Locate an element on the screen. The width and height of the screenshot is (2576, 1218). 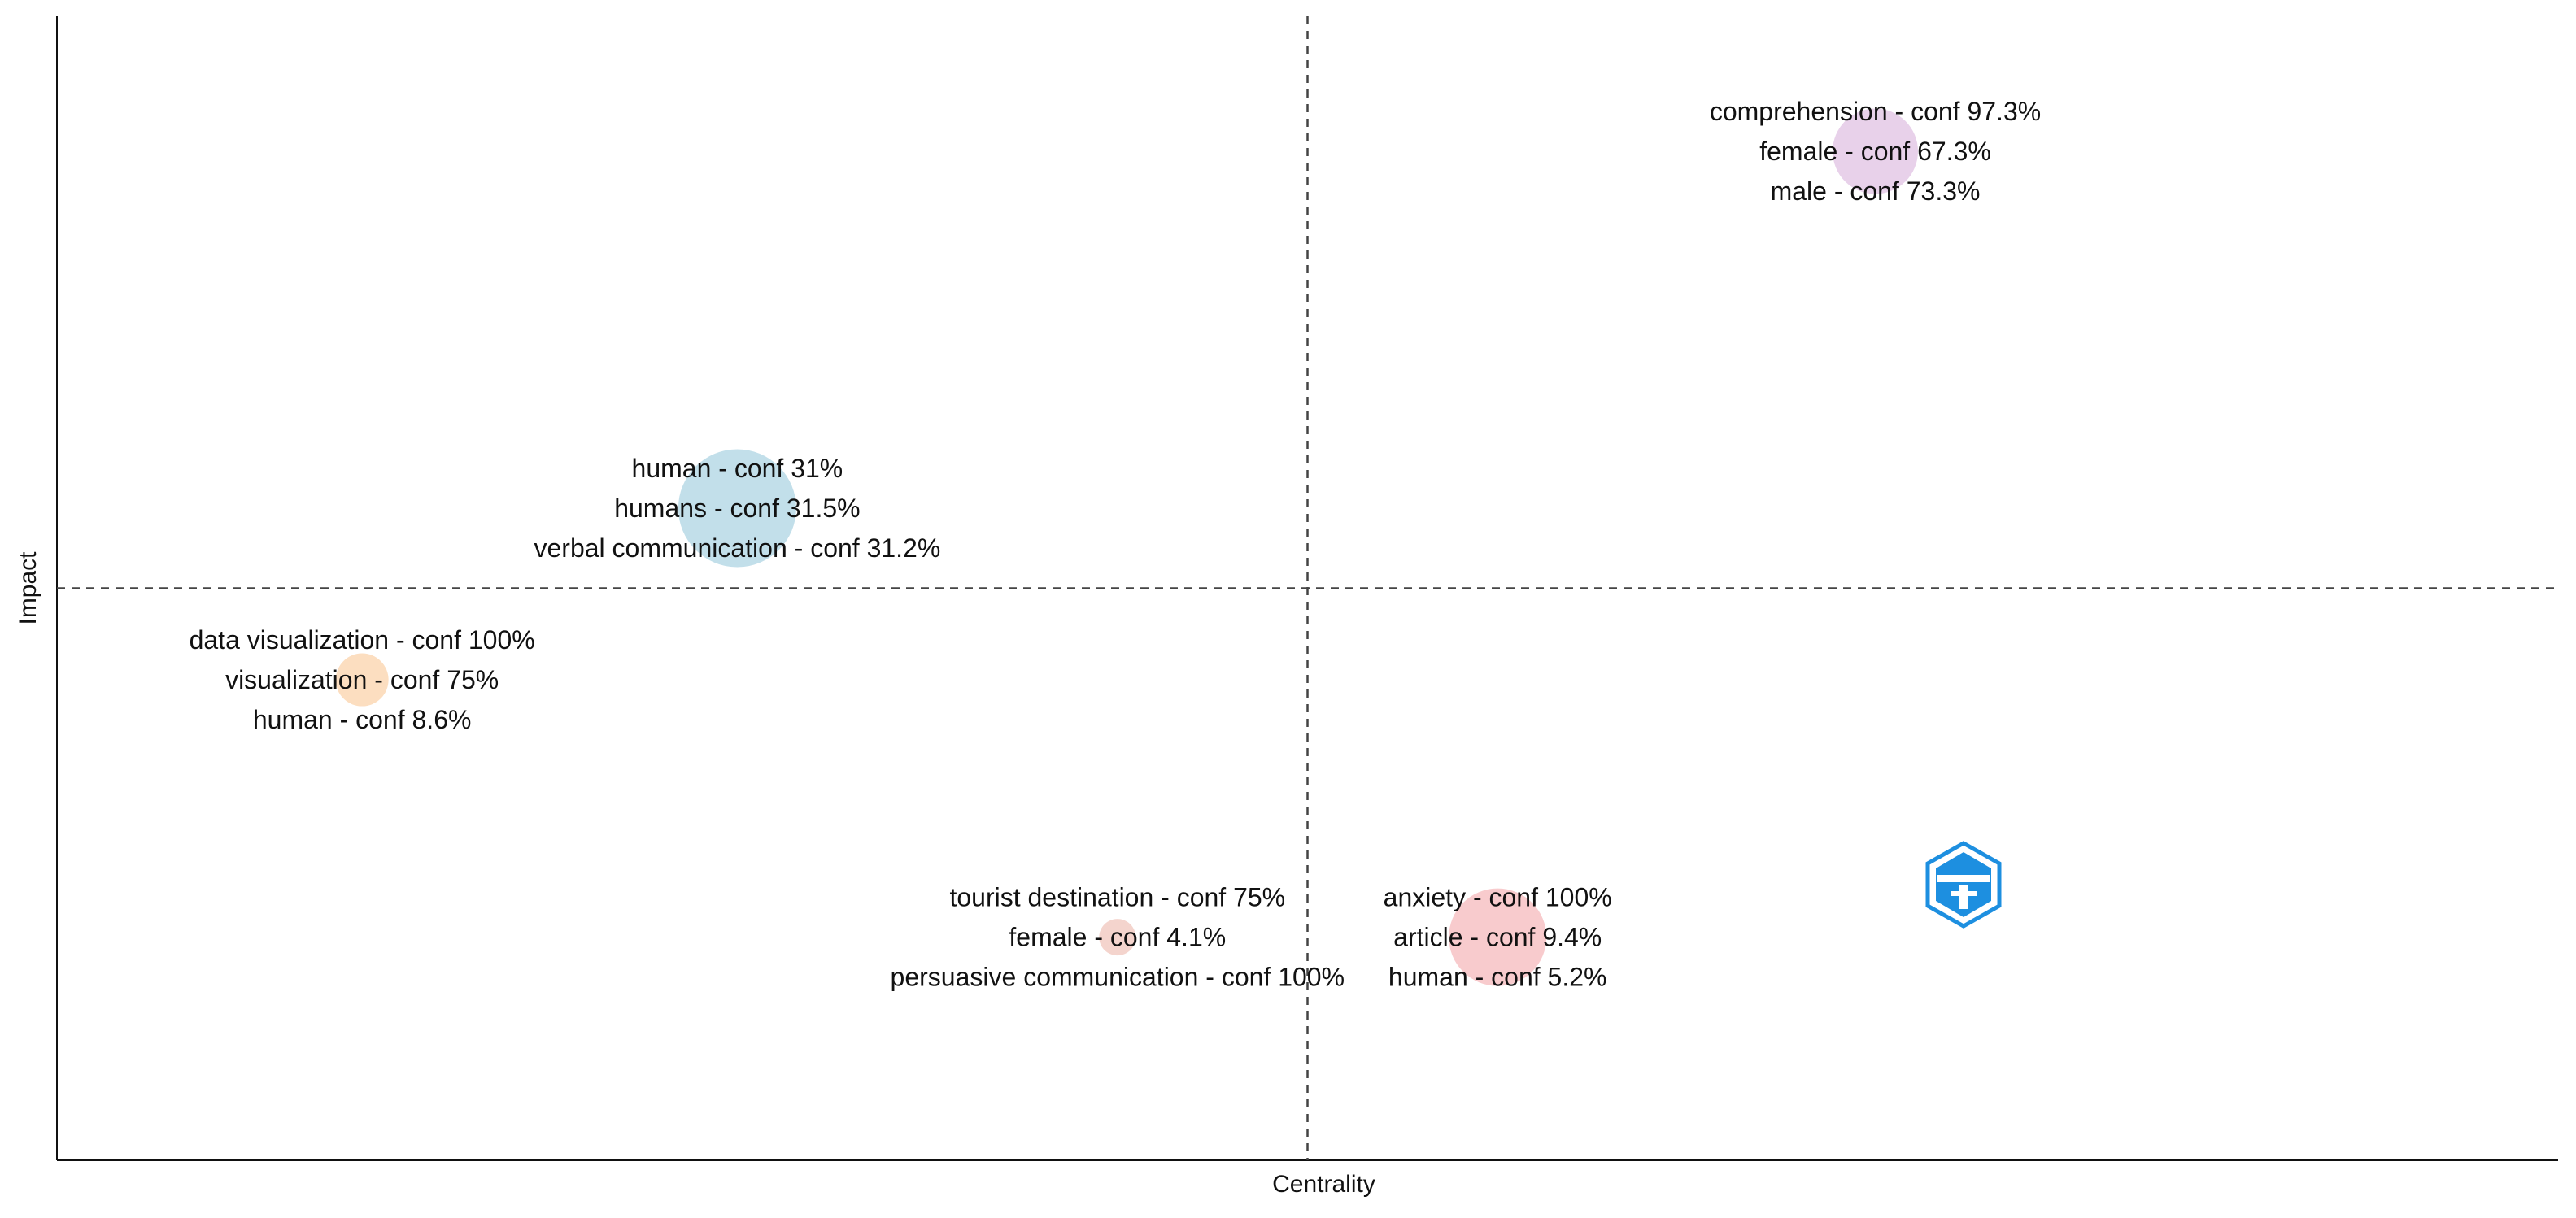
cluster-4-label: persuasive communication - conf 100% is located at coordinates (1118, 977).